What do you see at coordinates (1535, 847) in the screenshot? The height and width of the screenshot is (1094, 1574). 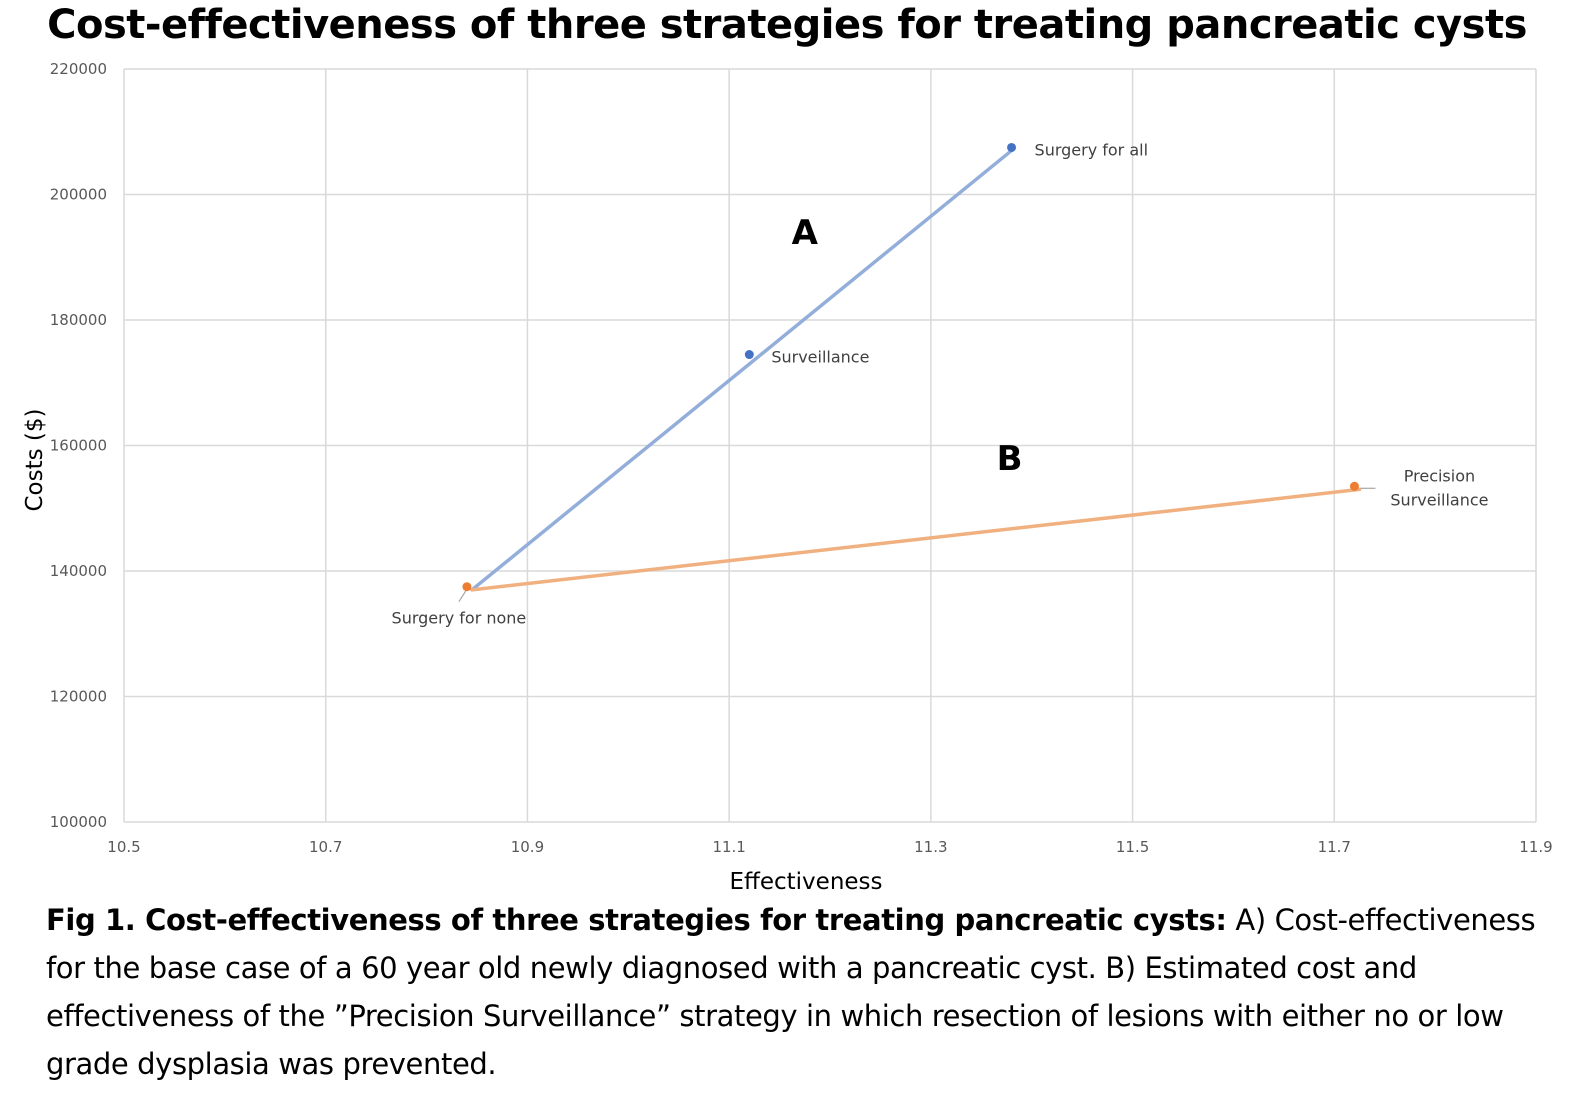 I see `x-tick-label: 11.9` at bounding box center [1535, 847].